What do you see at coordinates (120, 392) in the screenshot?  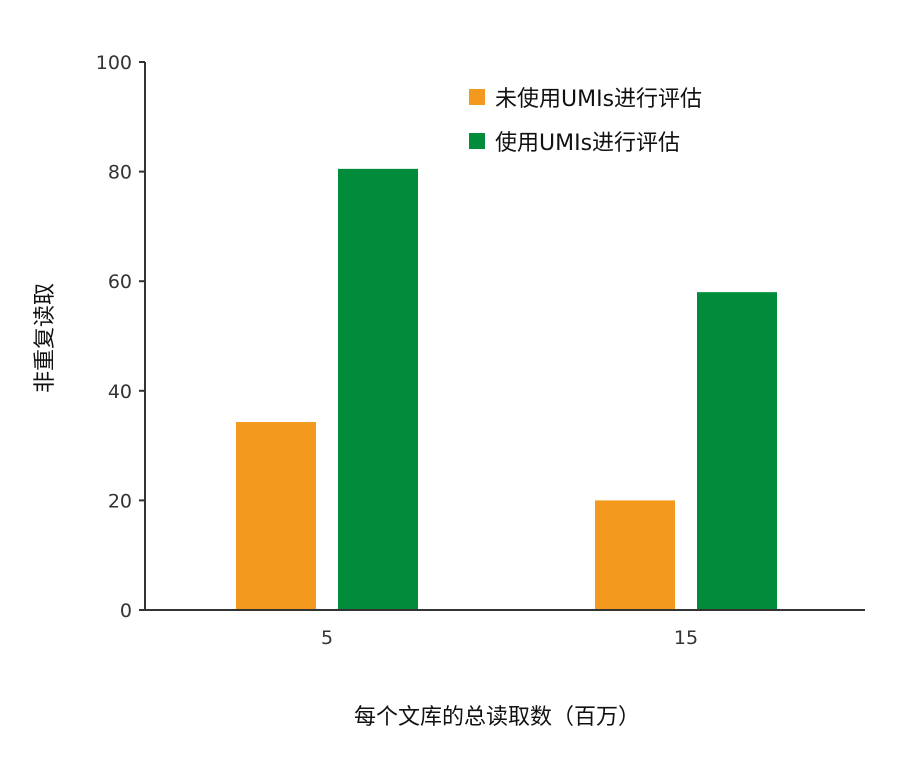 I see `y-tick-label: 40` at bounding box center [120, 392].